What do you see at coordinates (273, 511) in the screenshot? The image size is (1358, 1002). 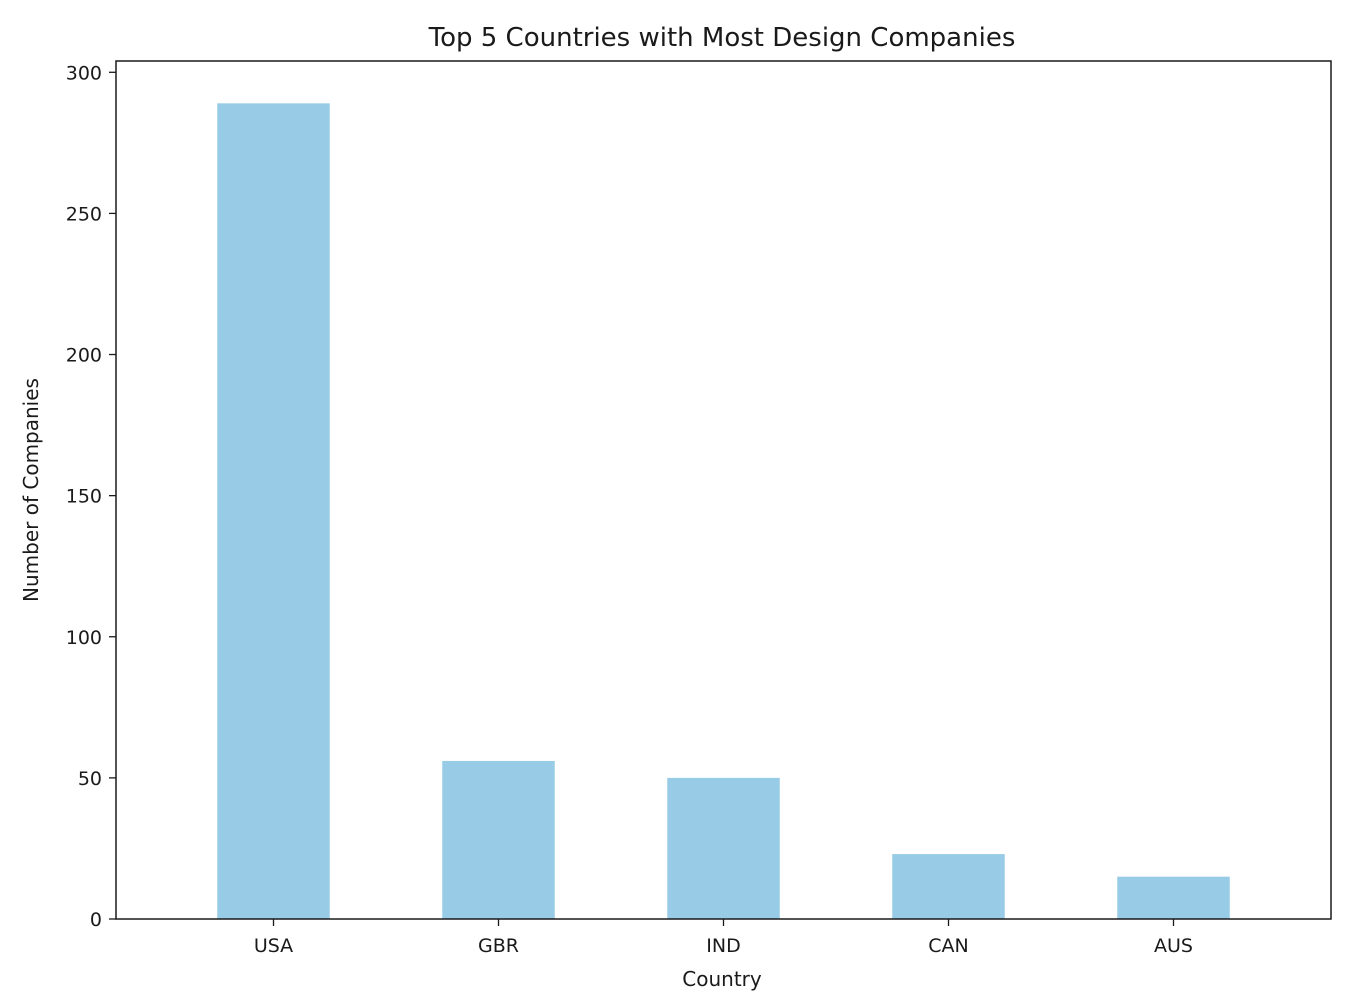 I see `bar-usa` at bounding box center [273, 511].